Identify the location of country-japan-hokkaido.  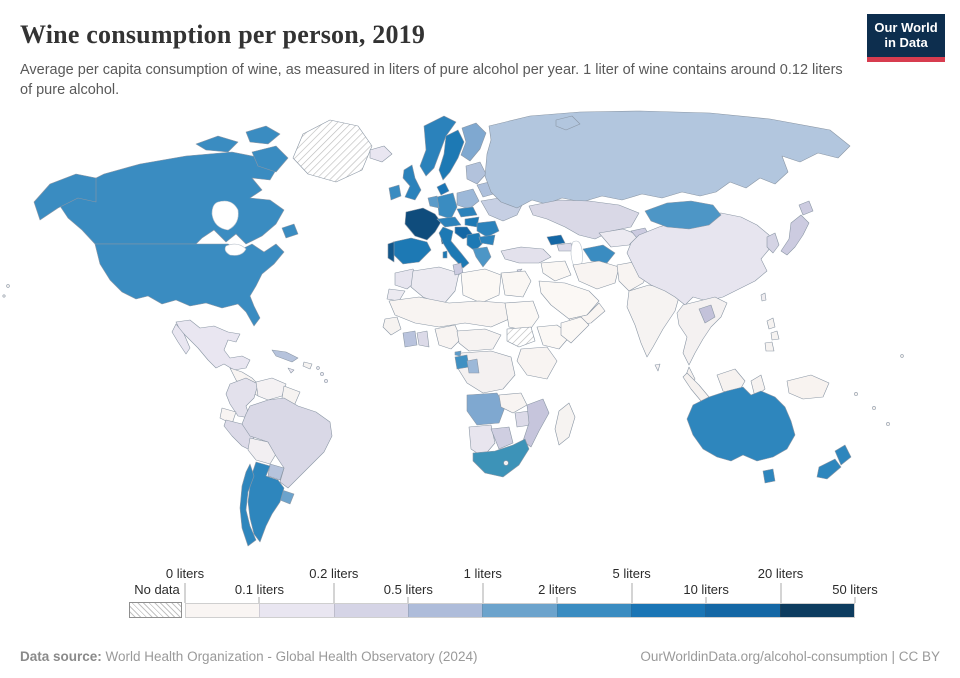
(806, 208).